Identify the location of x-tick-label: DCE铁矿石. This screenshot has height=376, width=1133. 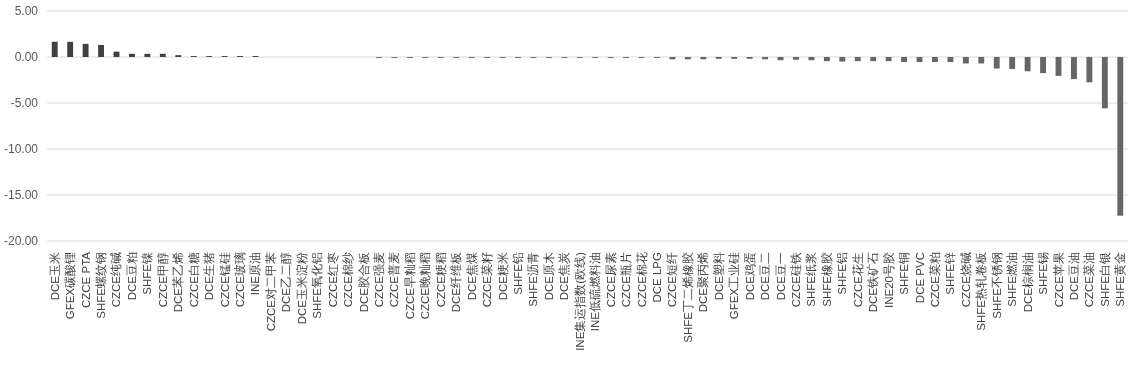
(873, 282).